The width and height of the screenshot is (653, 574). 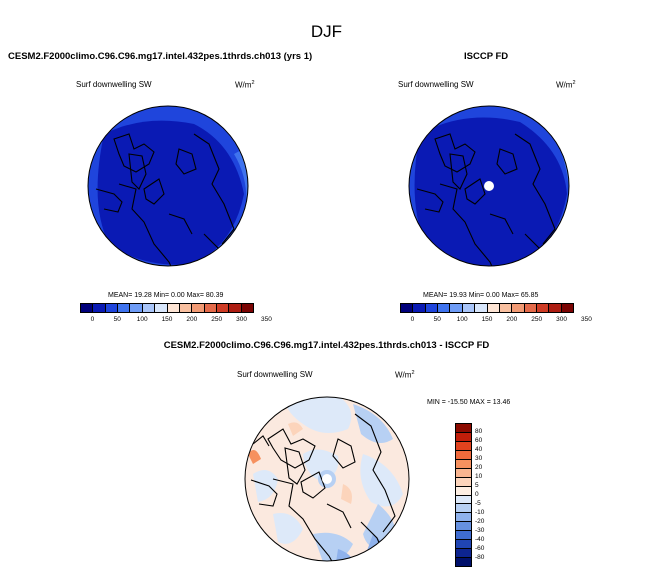 I want to click on colorbar-tick-label: -20, so click(x=480, y=521).